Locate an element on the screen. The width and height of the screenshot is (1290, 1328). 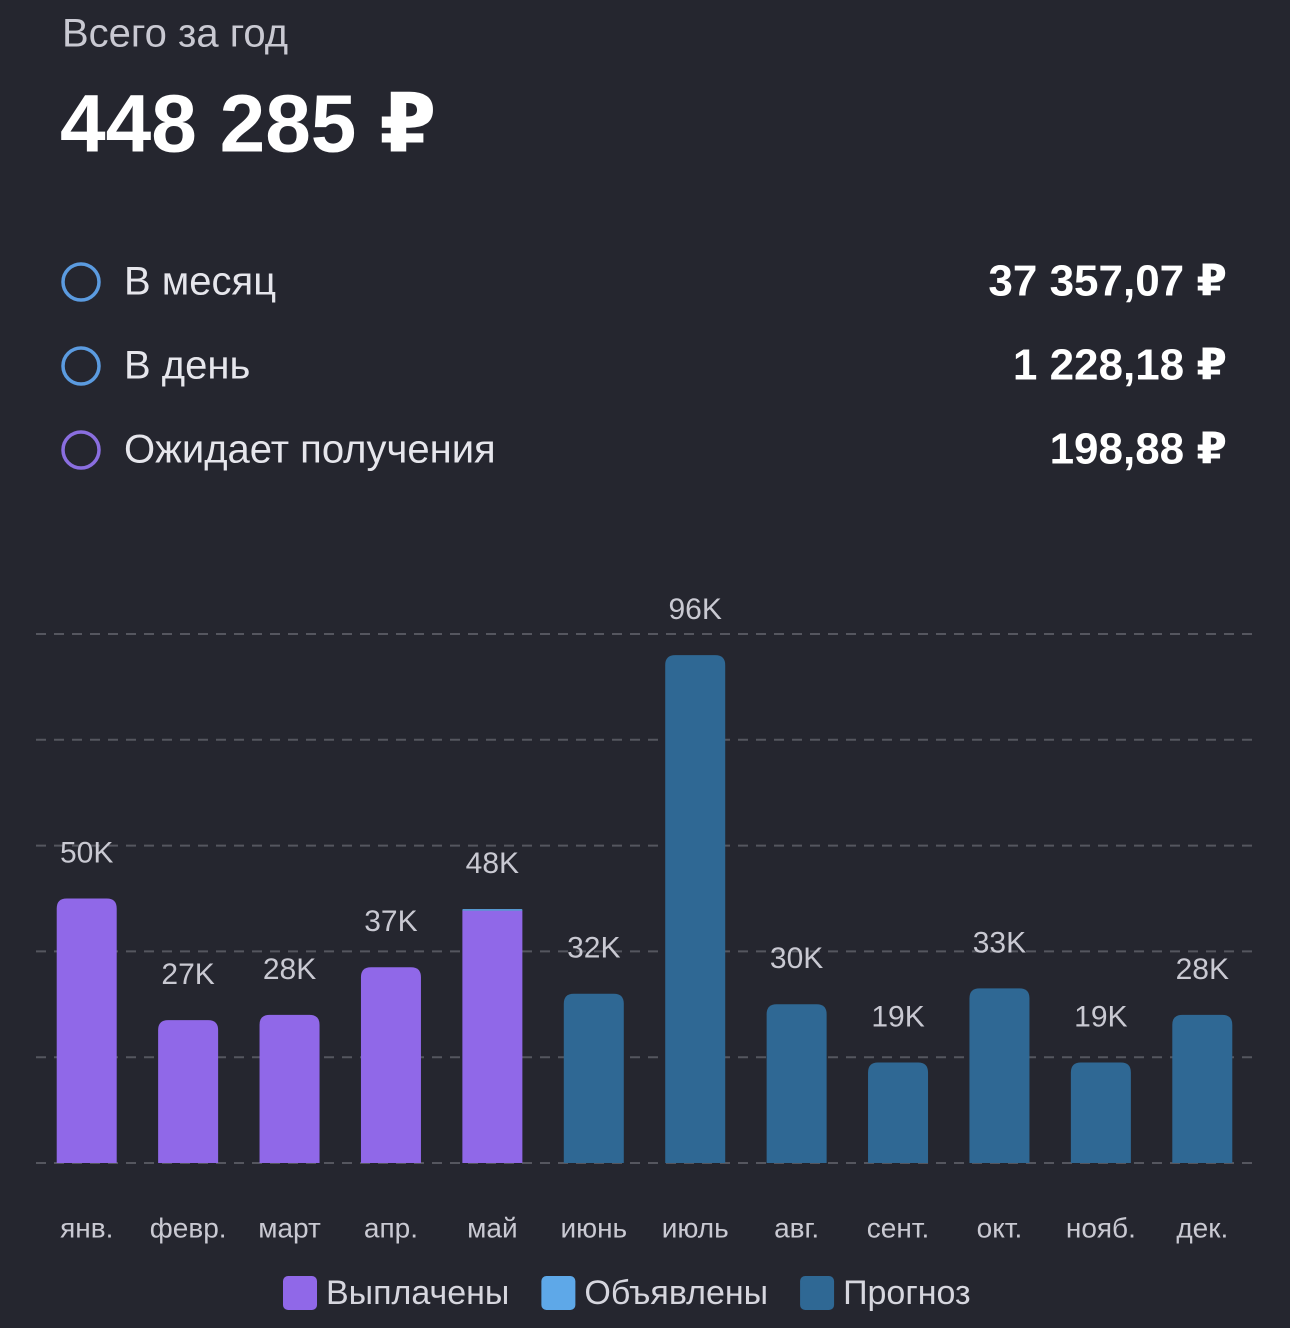
value-label: 30K is located at coordinates (796, 958).